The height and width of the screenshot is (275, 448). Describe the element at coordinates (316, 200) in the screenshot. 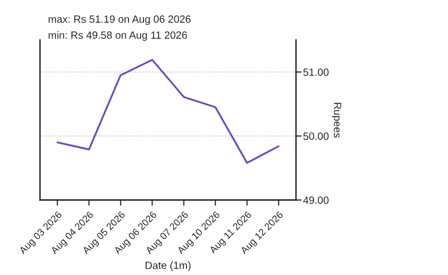

I see `y-tick-label: 49.00` at that location.